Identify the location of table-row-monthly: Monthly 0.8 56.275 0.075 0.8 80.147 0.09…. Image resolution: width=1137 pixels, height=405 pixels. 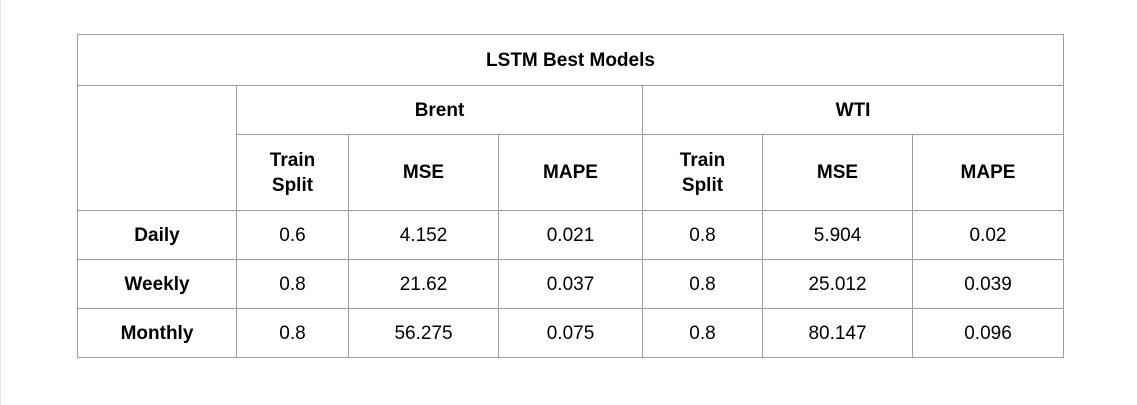
(570, 333).